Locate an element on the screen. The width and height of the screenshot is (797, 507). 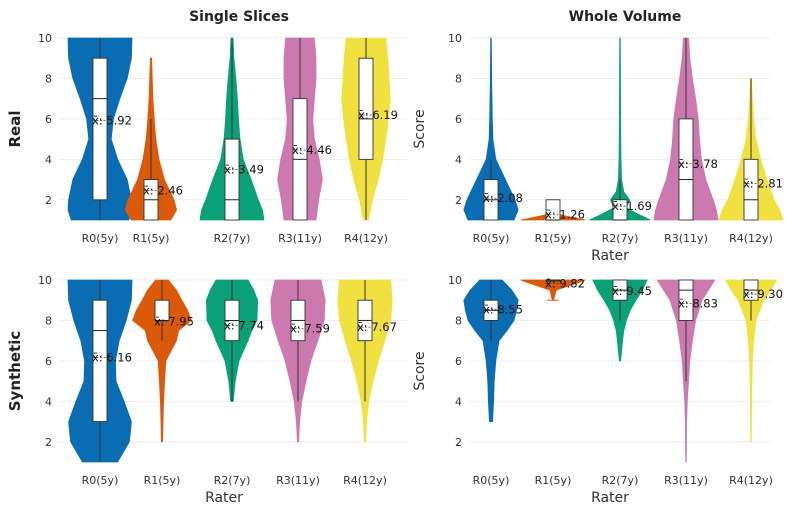
violin-r311y: x̄: 7.59 R3(11y) is located at coordinates (300, 383).